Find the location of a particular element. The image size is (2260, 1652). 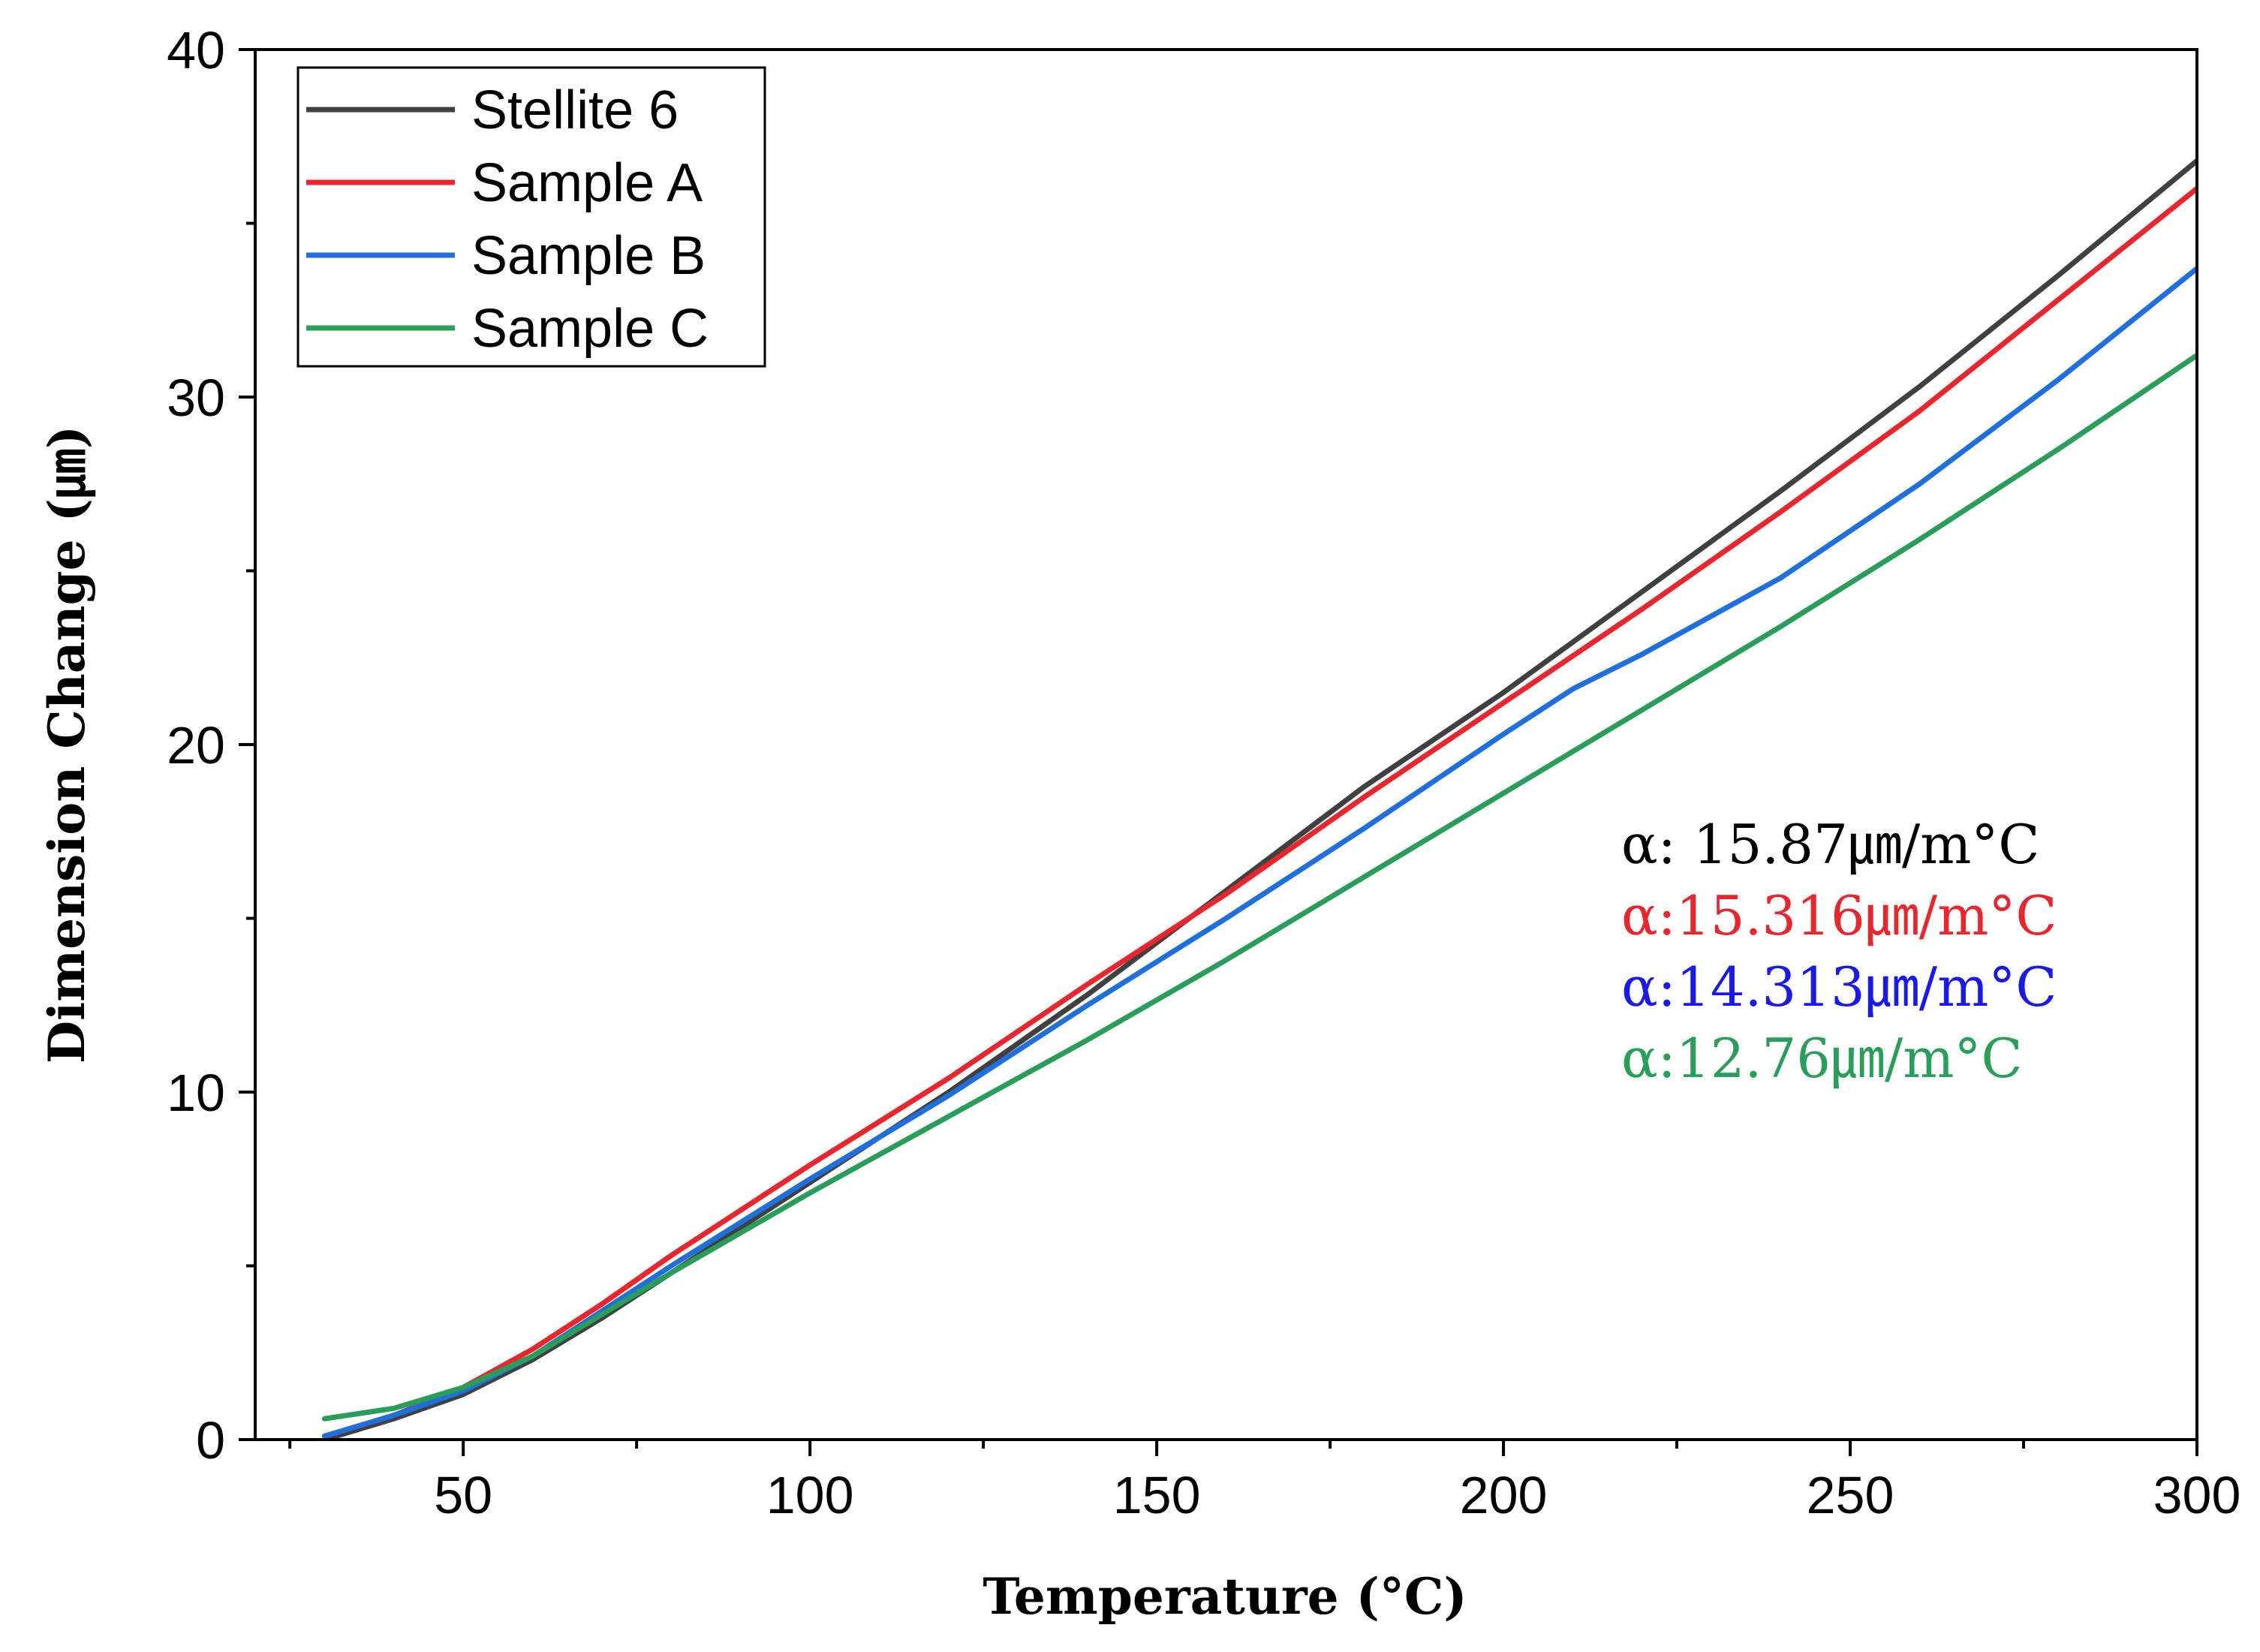

legend-box is located at coordinates (531, 217).